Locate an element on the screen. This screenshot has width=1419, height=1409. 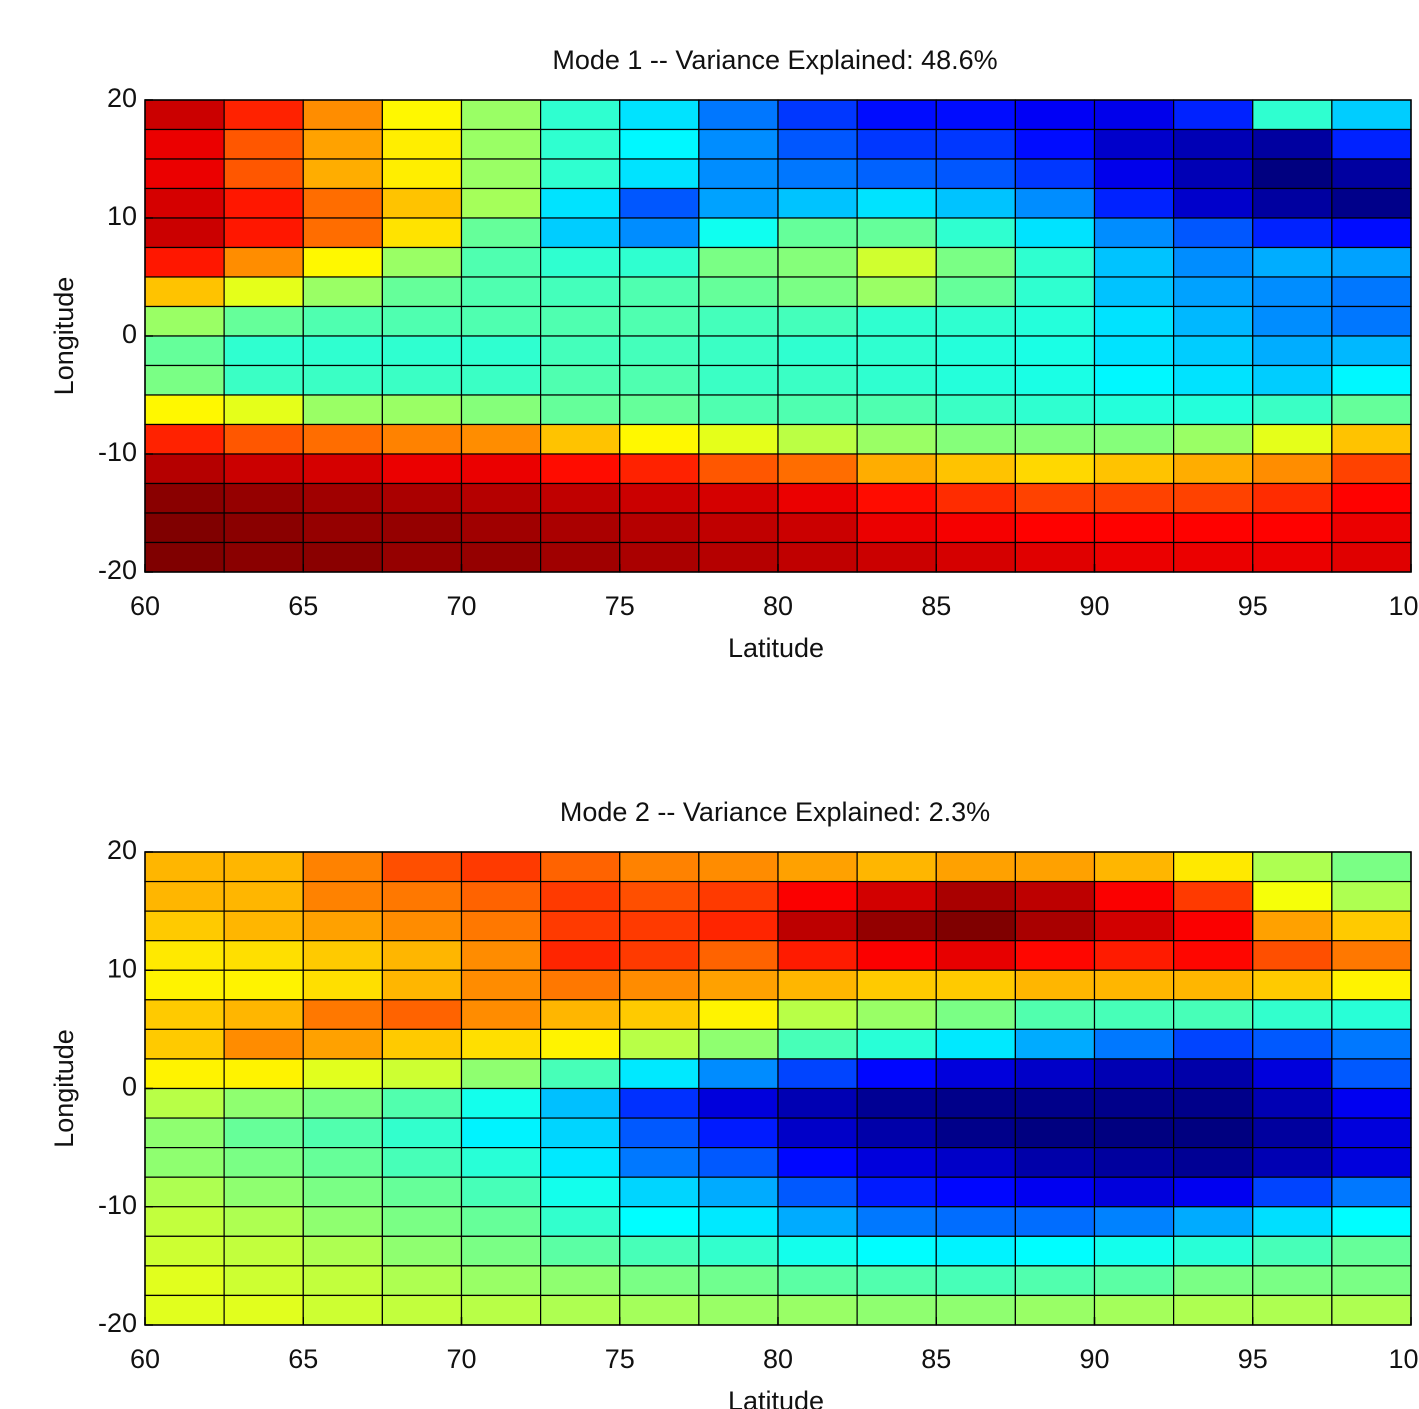
y-tick-label: -10 is located at coordinates (117, 1205).